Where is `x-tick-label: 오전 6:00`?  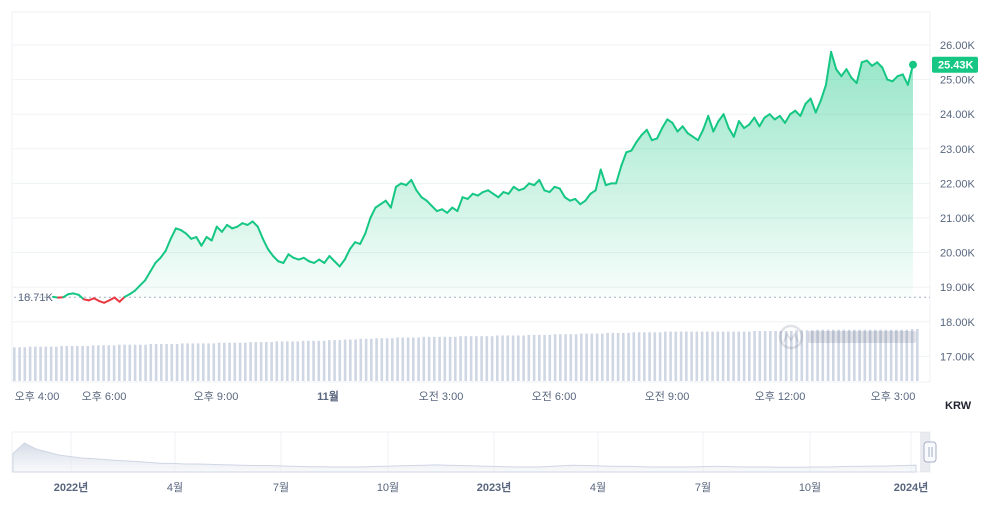
x-tick-label: 오전 6:00 is located at coordinates (554, 396).